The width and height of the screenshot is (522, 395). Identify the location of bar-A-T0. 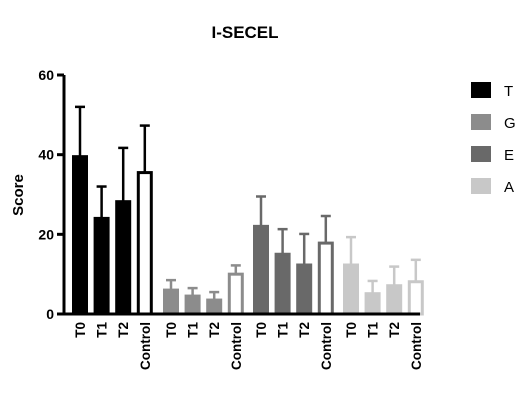
(351, 289).